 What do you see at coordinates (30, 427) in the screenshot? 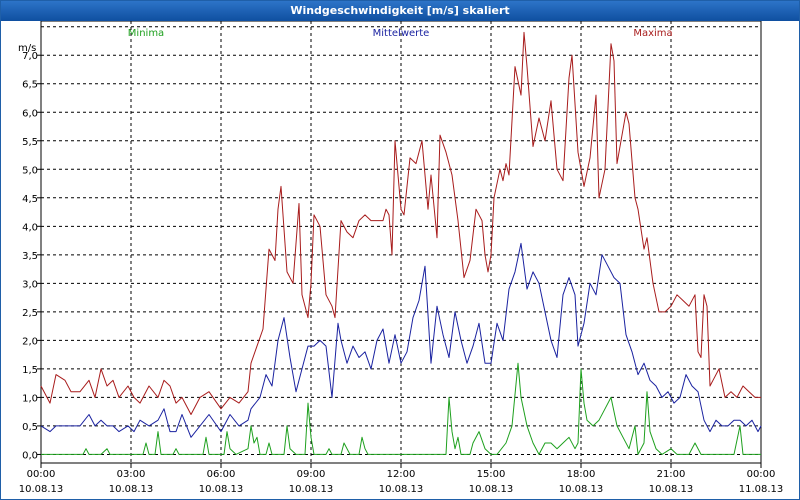
I see `y-tick-label: 0,5` at bounding box center [30, 427].